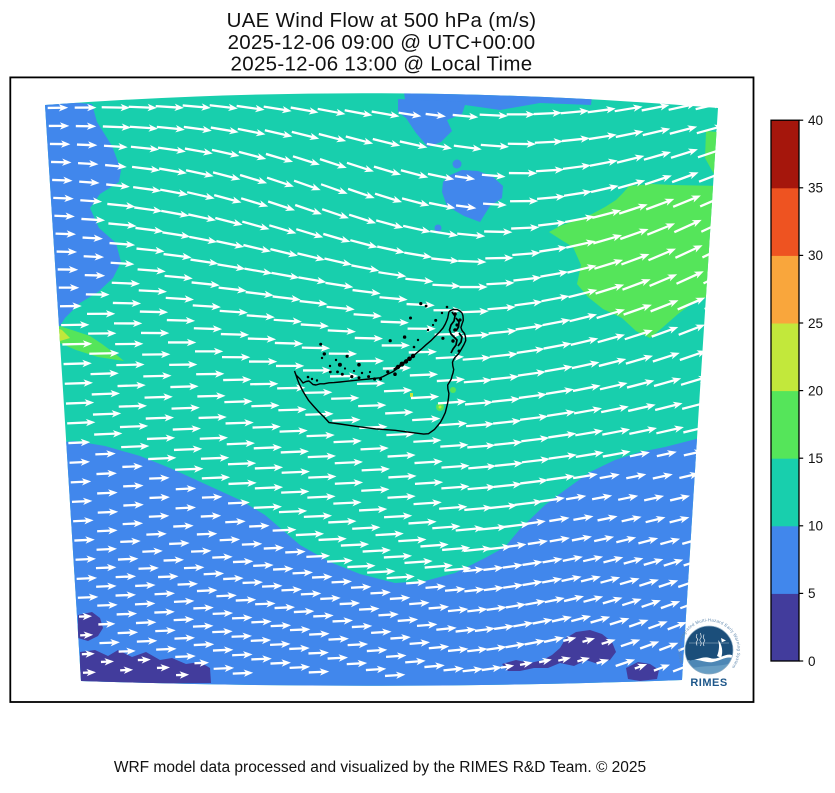 The height and width of the screenshot is (793, 835). I want to click on svg-text: 25, so click(815, 323).